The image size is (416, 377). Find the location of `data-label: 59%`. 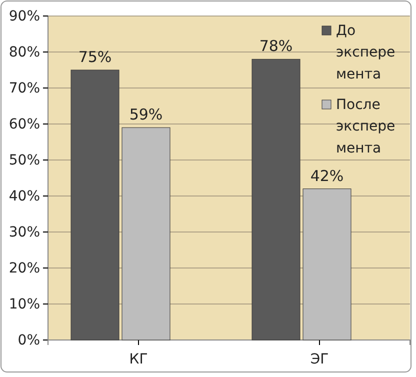

data-label: 59% is located at coordinates (146, 115).